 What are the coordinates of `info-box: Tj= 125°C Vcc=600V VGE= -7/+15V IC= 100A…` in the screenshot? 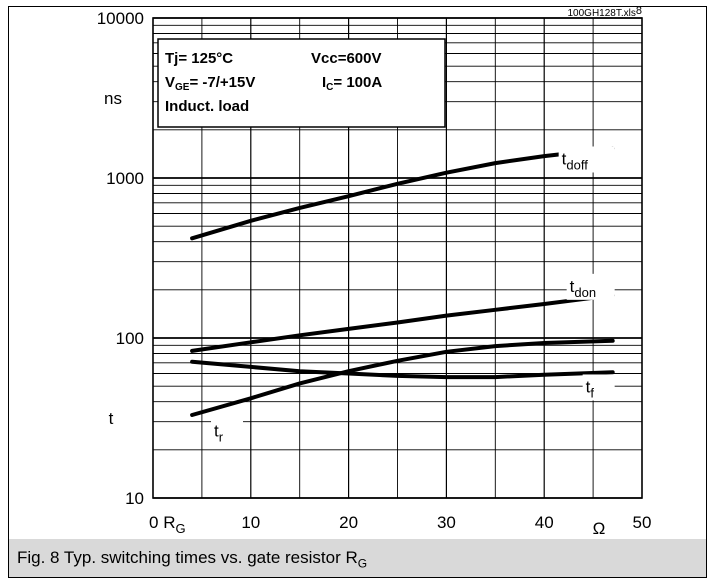 It's located at (301, 83).